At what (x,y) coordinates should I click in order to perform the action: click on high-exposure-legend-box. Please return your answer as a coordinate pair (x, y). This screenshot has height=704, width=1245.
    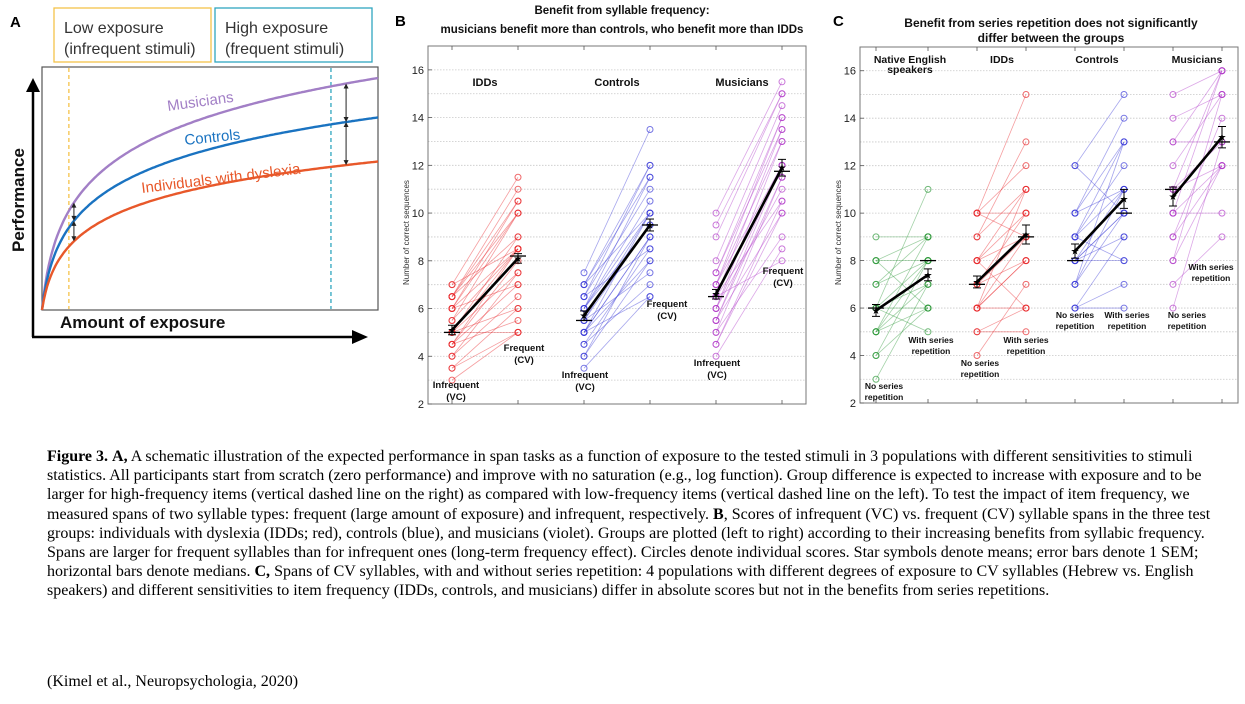
    Looking at the image, I should click on (293, 35).